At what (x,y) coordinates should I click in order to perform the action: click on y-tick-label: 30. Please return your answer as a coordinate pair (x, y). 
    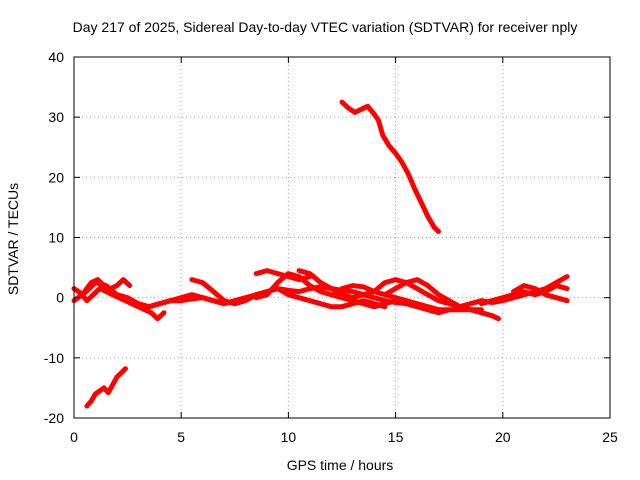
    Looking at the image, I should click on (56, 117).